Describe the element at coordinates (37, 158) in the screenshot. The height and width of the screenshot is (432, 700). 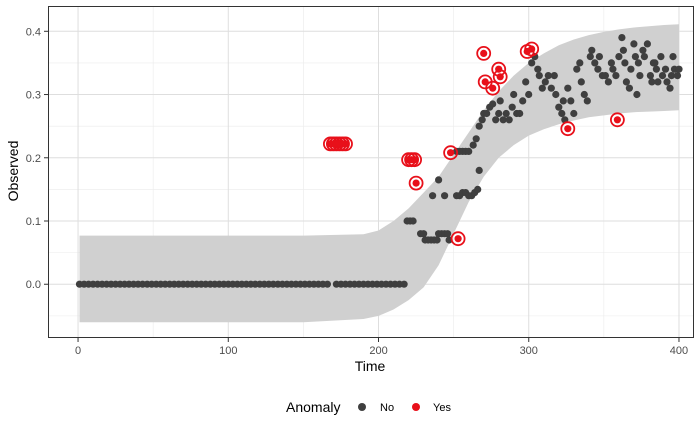
I see `y-axis: 0.0 0.1 0.2 0.3 0.4` at that location.